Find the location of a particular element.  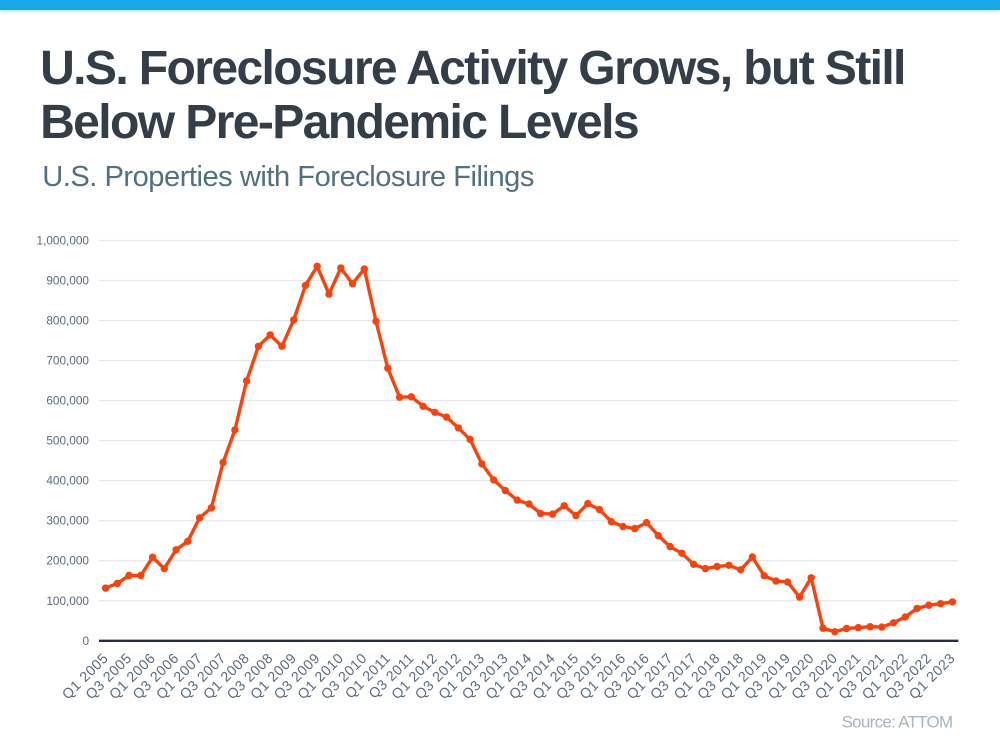

svg-text: 100,000 is located at coordinates (67, 601).